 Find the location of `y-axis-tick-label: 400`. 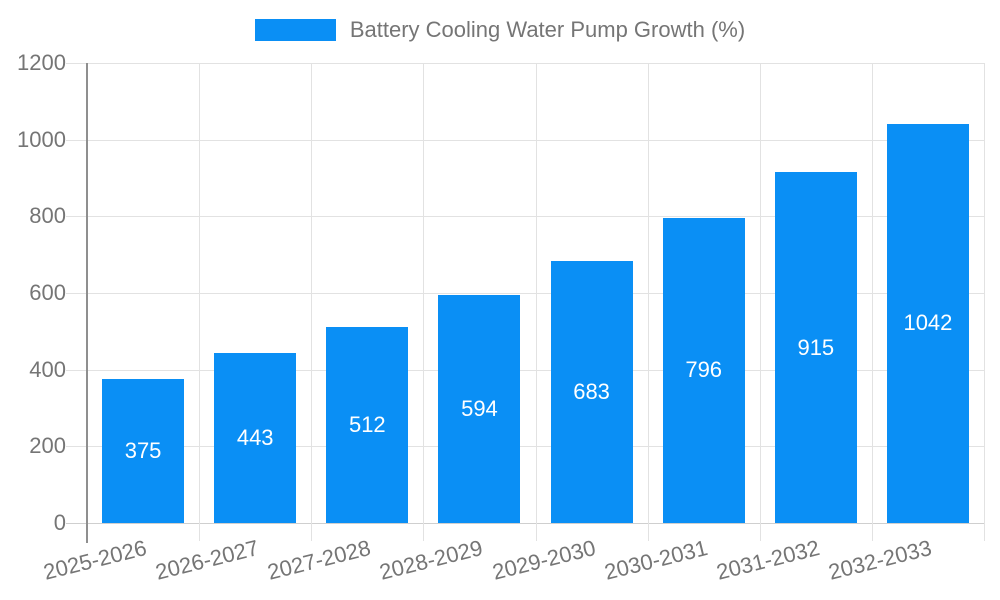

y-axis-tick-label: 400 is located at coordinates (47, 369).